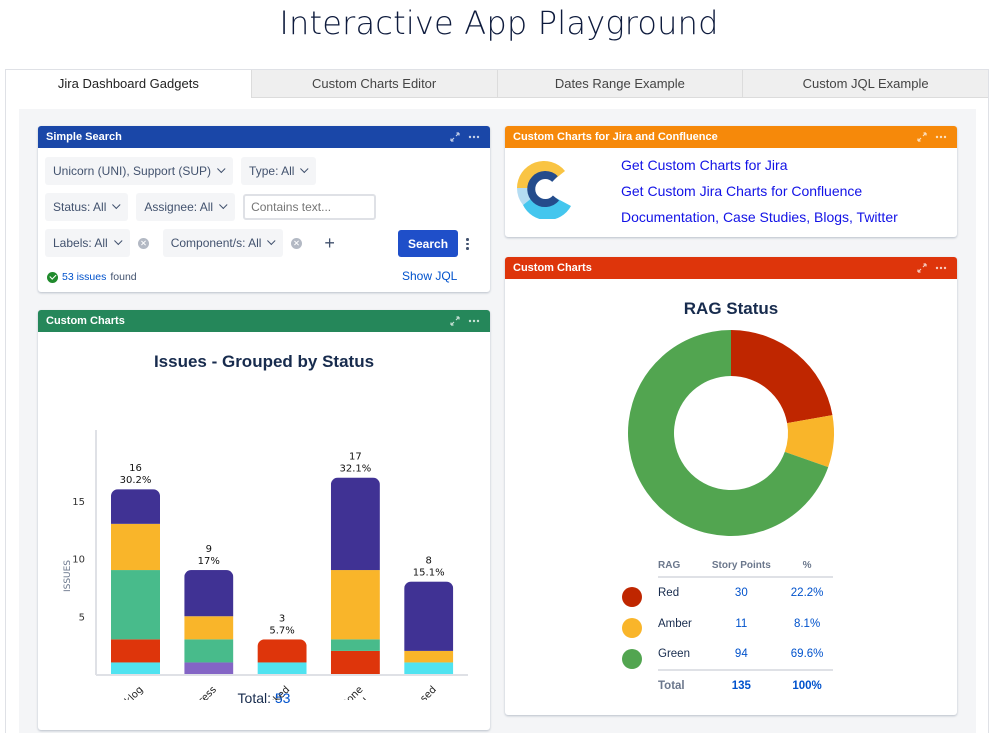 This screenshot has width=998, height=733. What do you see at coordinates (741, 623) in the screenshot?
I see `points-link: 11` at bounding box center [741, 623].